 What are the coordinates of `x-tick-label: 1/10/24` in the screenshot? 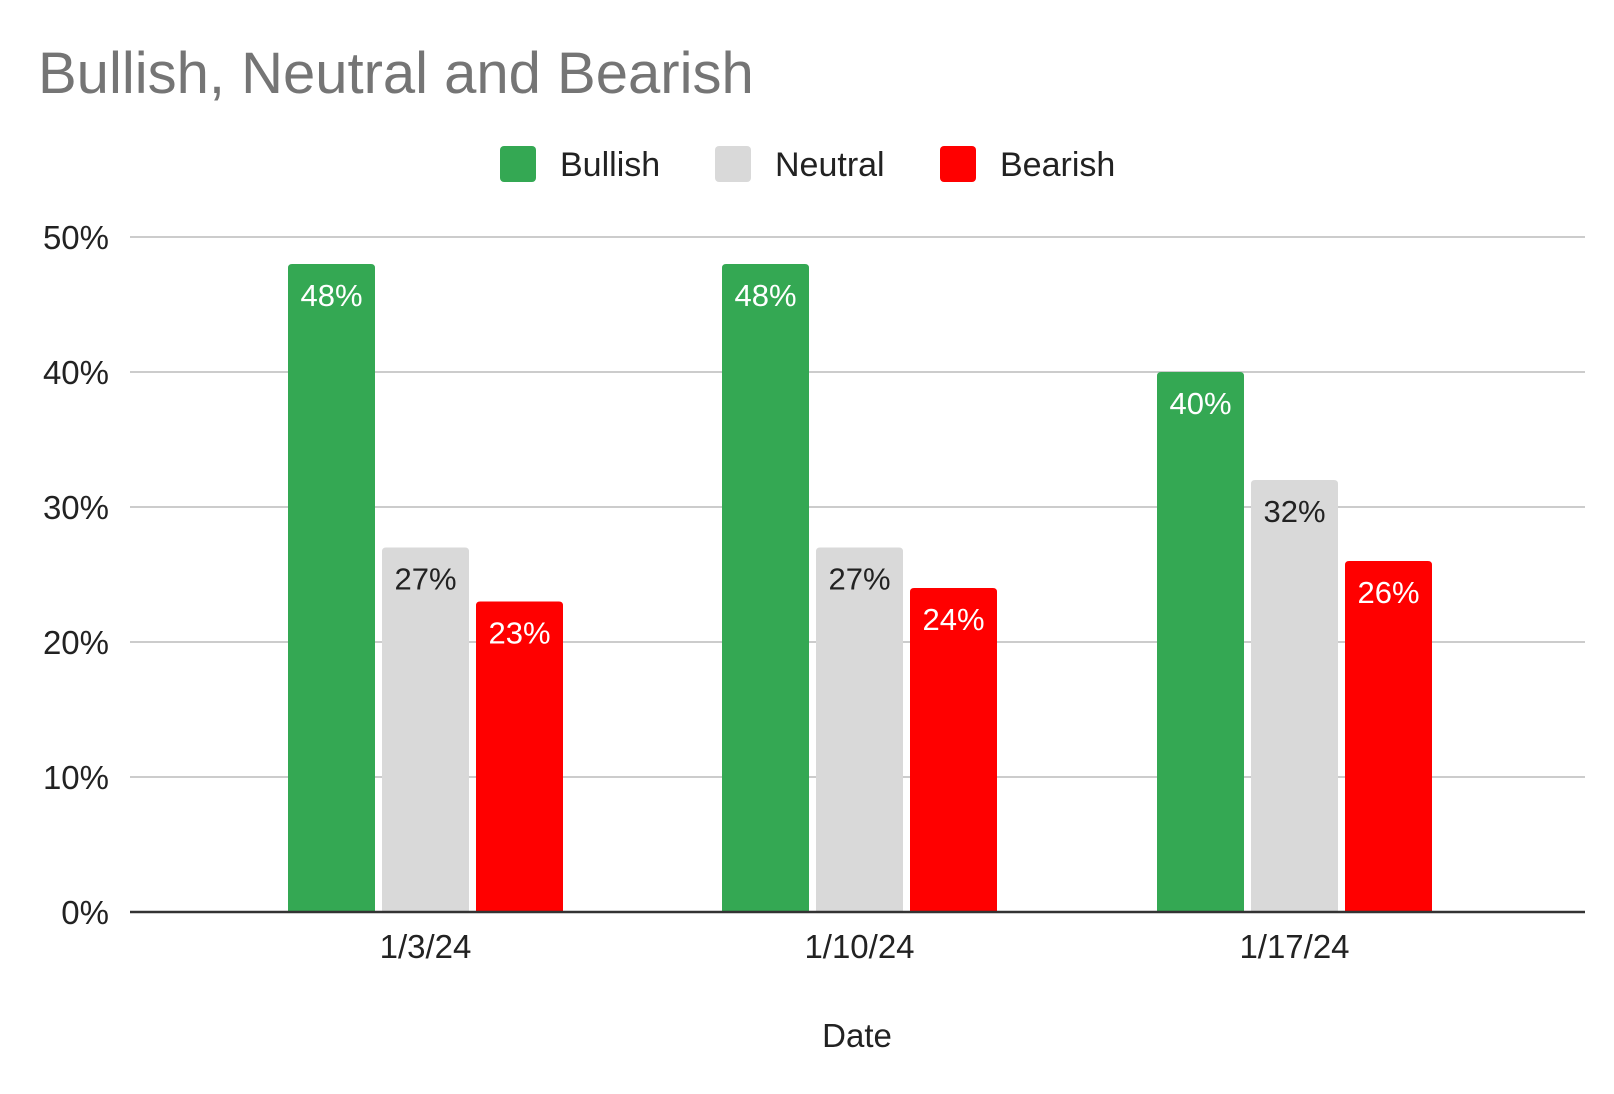 It's located at (859, 946).